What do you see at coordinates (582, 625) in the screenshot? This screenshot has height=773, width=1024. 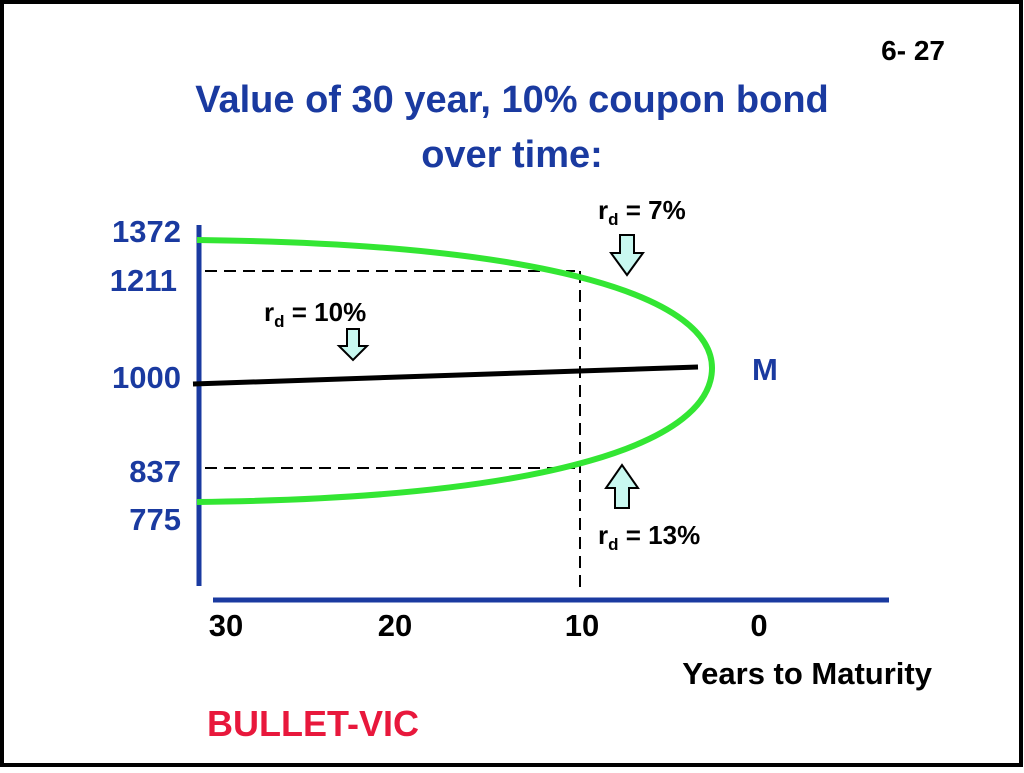 I see `x-label: 10` at bounding box center [582, 625].